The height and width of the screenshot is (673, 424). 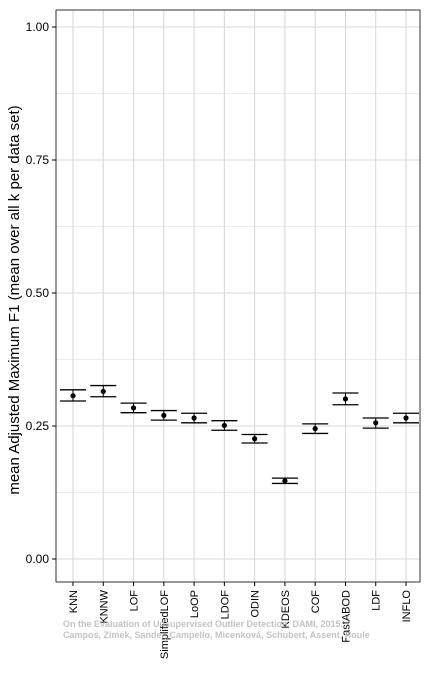 I want to click on x-tick-label: INFLO, so click(x=407, y=606).